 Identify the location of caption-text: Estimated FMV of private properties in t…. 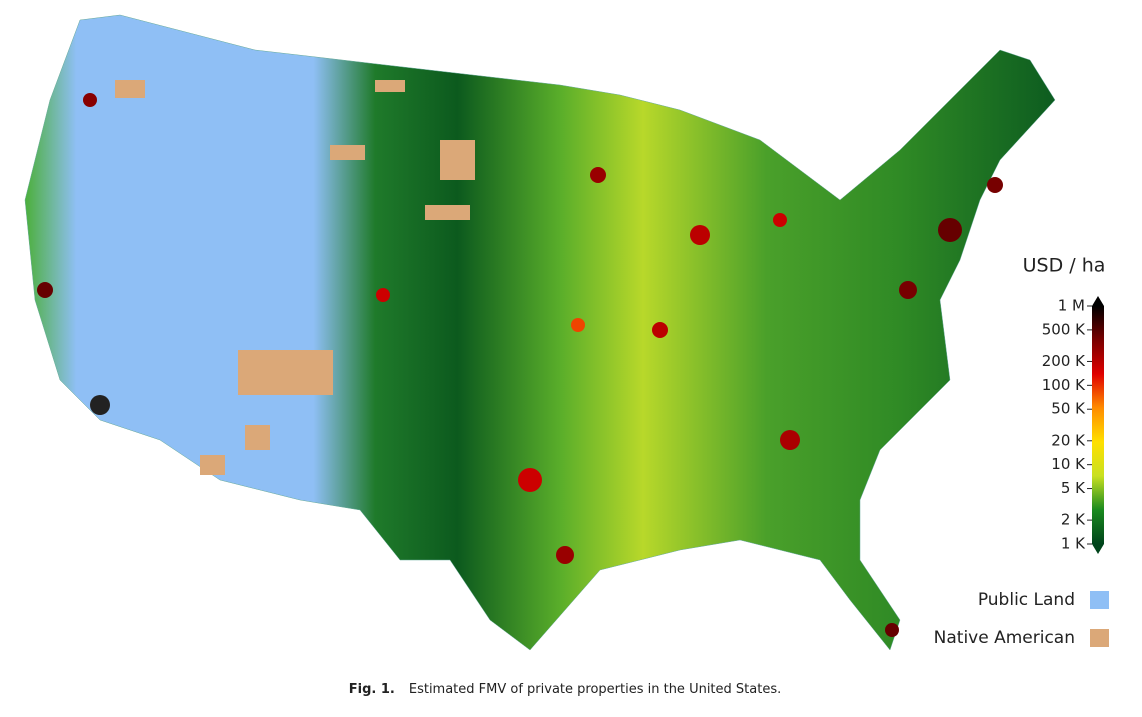
(595, 689).